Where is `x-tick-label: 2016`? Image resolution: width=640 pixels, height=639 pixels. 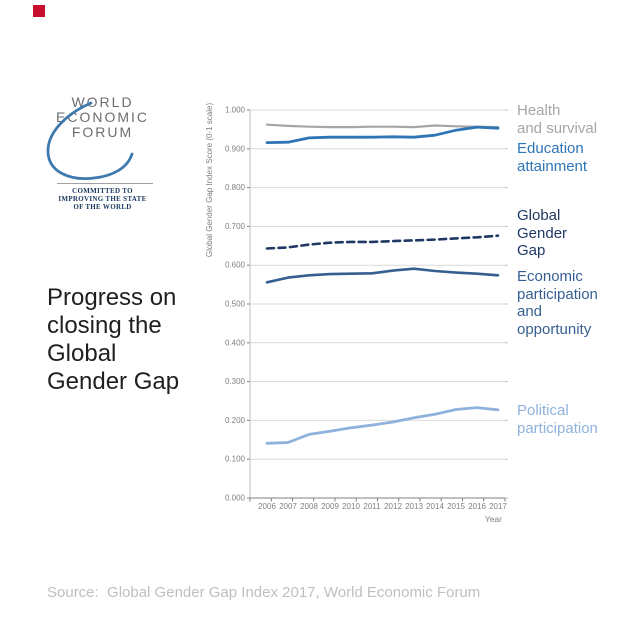
x-tick-label: 2016 is located at coordinates (477, 506).